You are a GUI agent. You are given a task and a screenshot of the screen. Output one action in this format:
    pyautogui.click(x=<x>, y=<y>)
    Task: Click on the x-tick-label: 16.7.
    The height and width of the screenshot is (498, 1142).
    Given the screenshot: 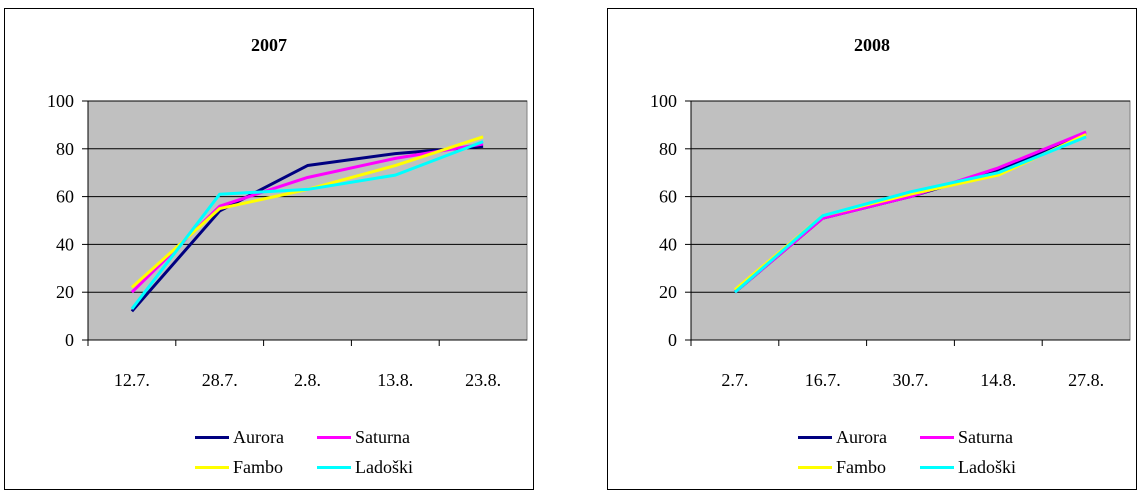 What is the action you would take?
    pyautogui.click(x=823, y=380)
    